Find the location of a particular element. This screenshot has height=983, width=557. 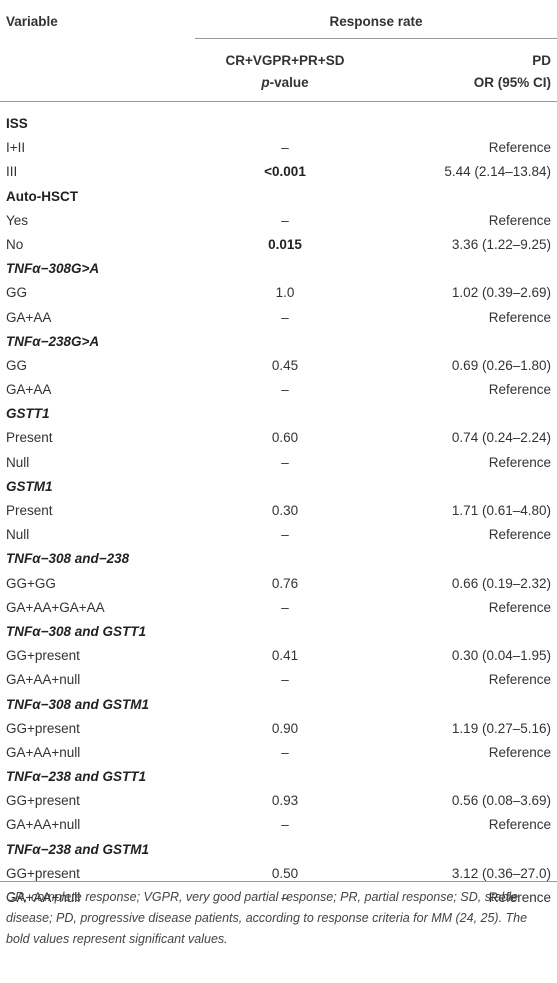

table-row: GG 1.0 1.02 (0.39–2.69) is located at coordinates (278, 293).